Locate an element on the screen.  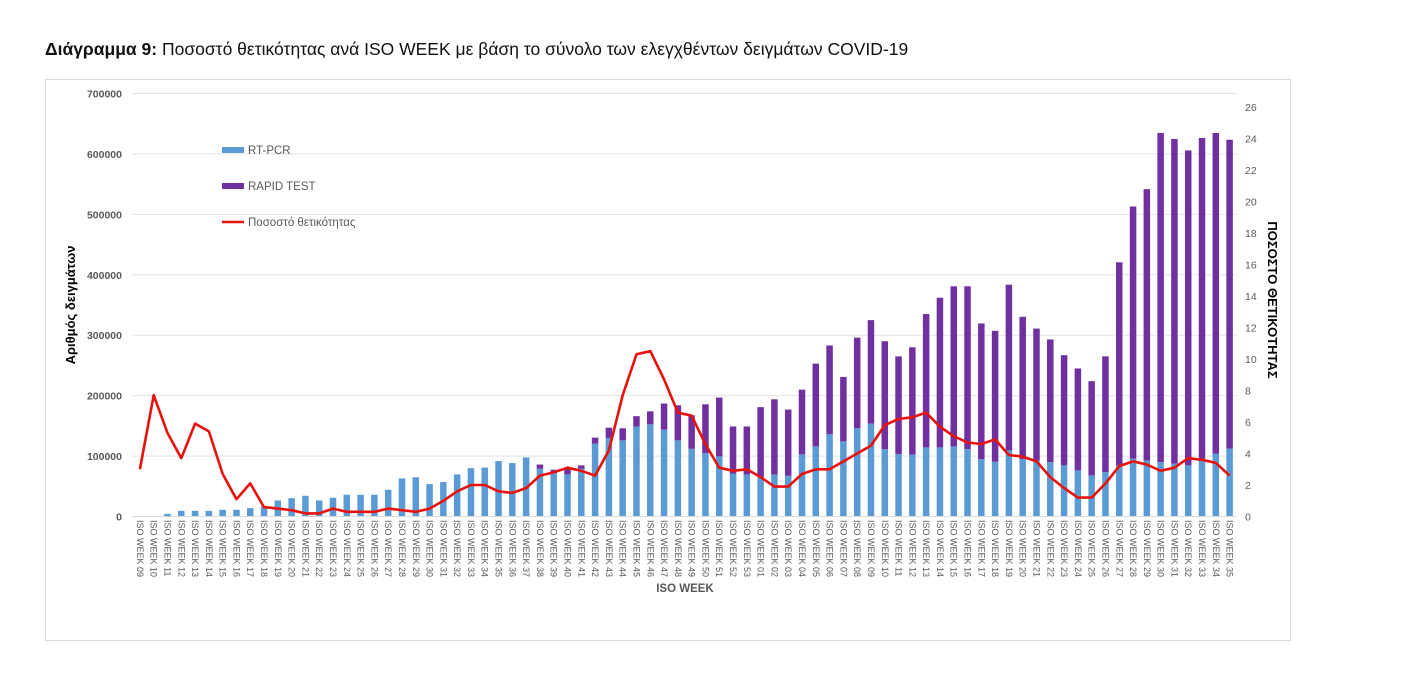
y2-tick-label: 20 is located at coordinates (1251, 203).